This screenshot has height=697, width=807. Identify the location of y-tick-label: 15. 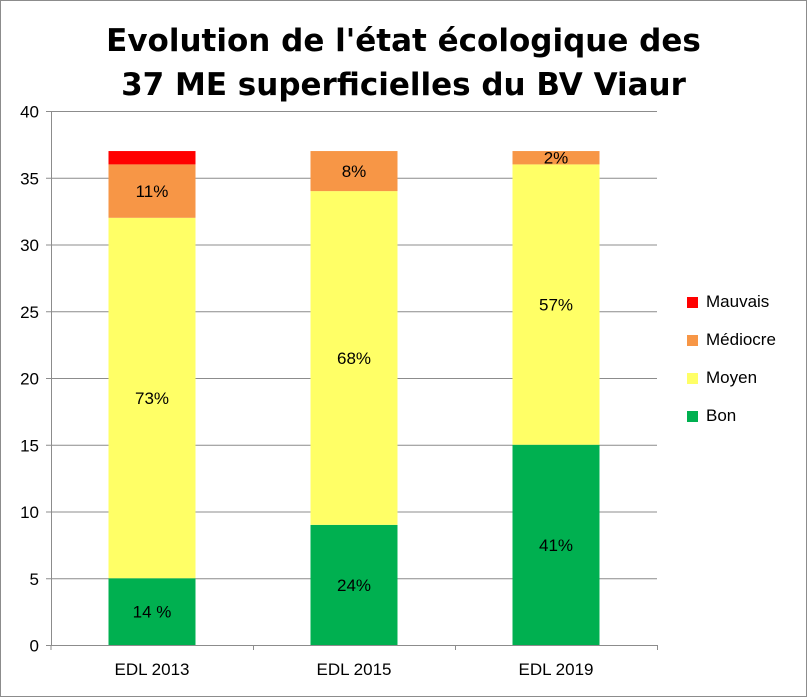
(29, 445).